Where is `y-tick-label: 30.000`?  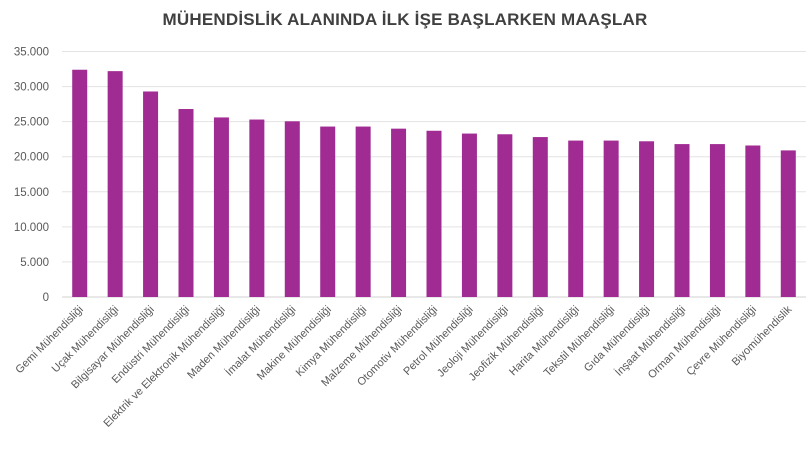 y-tick-label: 30.000 is located at coordinates (31, 88).